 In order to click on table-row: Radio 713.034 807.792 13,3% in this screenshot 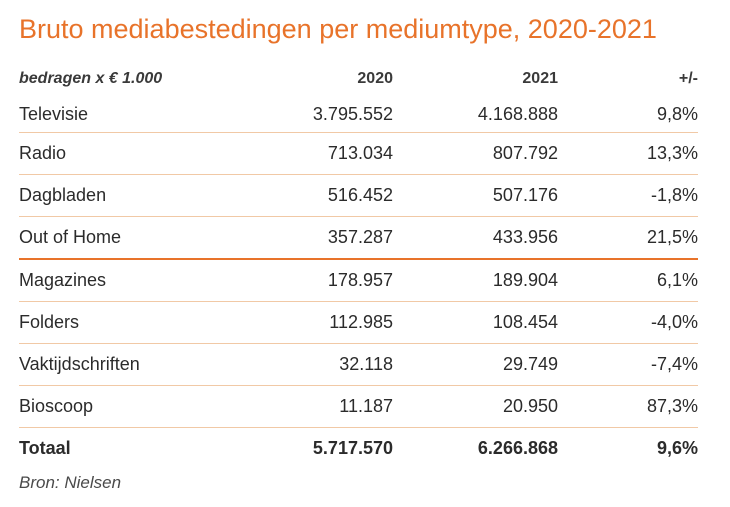, I will do `click(358, 153)`.